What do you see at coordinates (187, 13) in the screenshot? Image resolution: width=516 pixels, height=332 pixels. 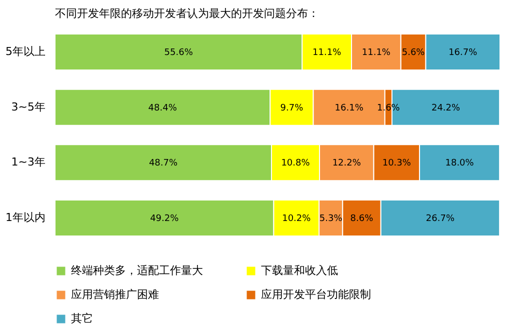 I see `chart-title: 不同开发年限的移动开发者认为最大的开发问题分布：` at bounding box center [187, 13].